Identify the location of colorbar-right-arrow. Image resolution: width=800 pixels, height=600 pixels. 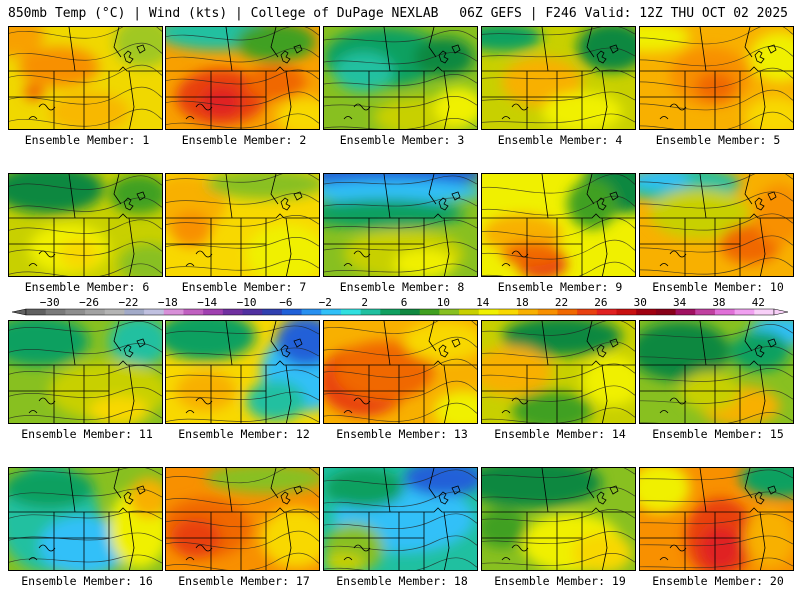
(781, 312).